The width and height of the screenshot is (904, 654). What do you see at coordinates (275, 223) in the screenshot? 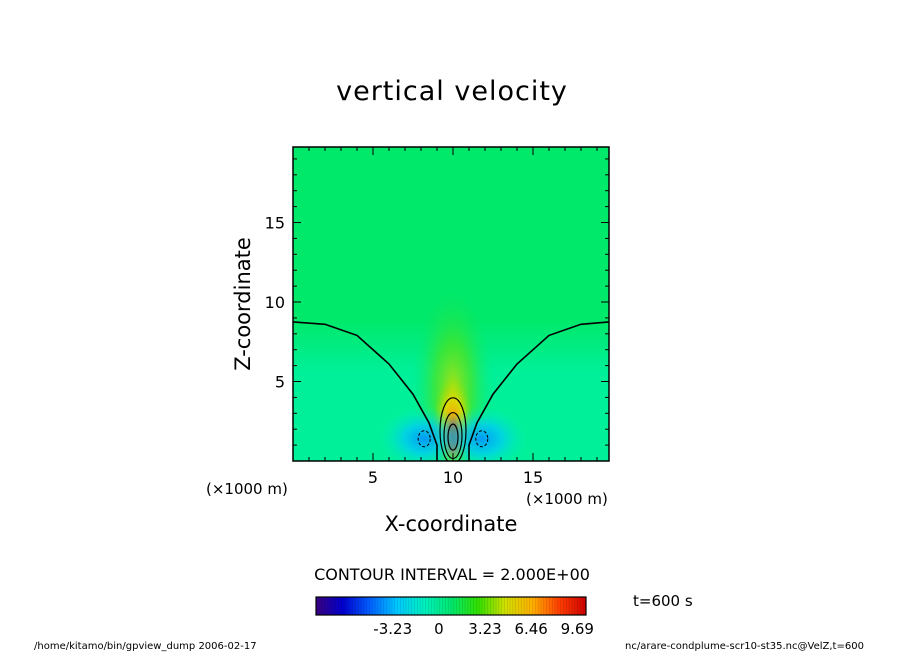
I see `y-tick-label: 15` at bounding box center [275, 223].